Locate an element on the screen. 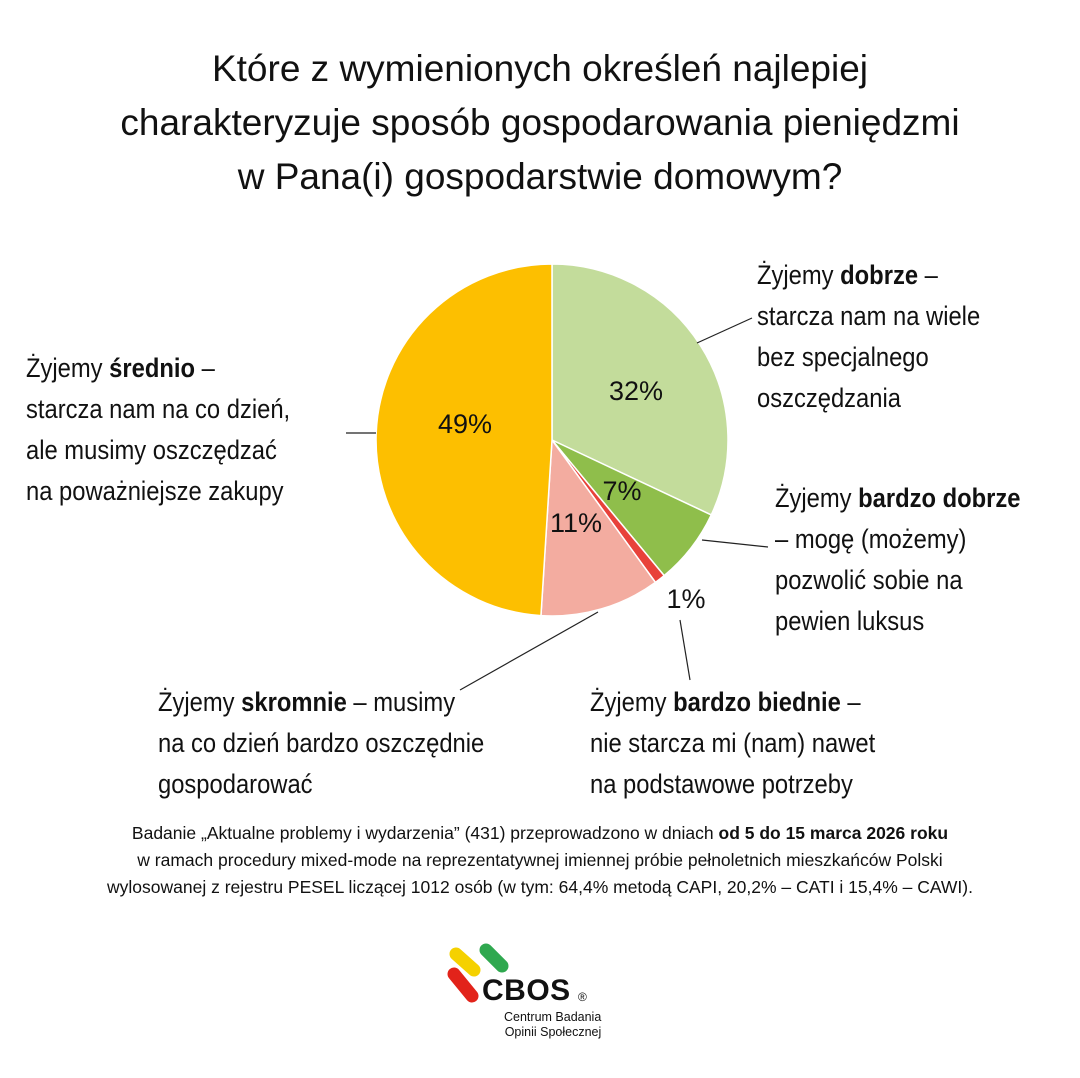 The image size is (1080, 1078). label-dobrze-bold: dobrze is located at coordinates (879, 275).